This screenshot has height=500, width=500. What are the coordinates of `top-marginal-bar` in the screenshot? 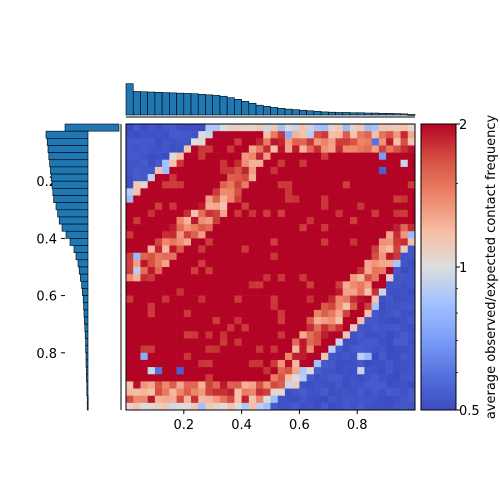 It's located at (346, 114).